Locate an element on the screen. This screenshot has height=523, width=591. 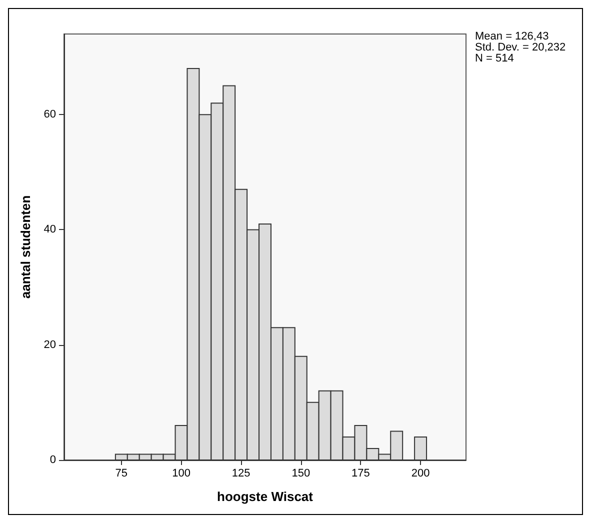
y-tick-label: 40 is located at coordinates (50, 230).